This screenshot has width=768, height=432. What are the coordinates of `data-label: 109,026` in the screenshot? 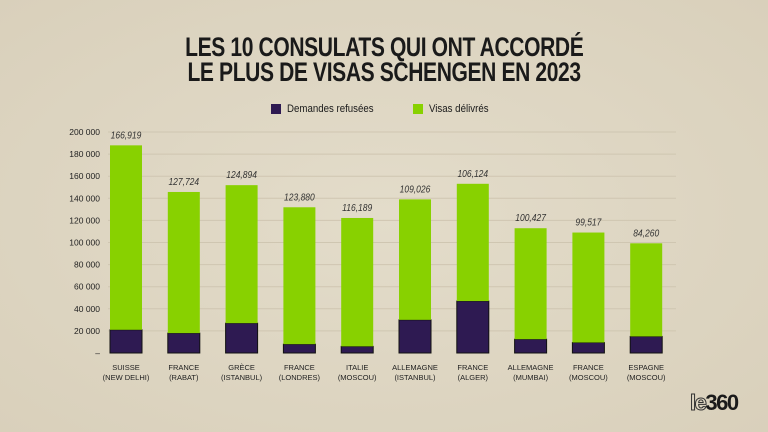 It's located at (415, 189).